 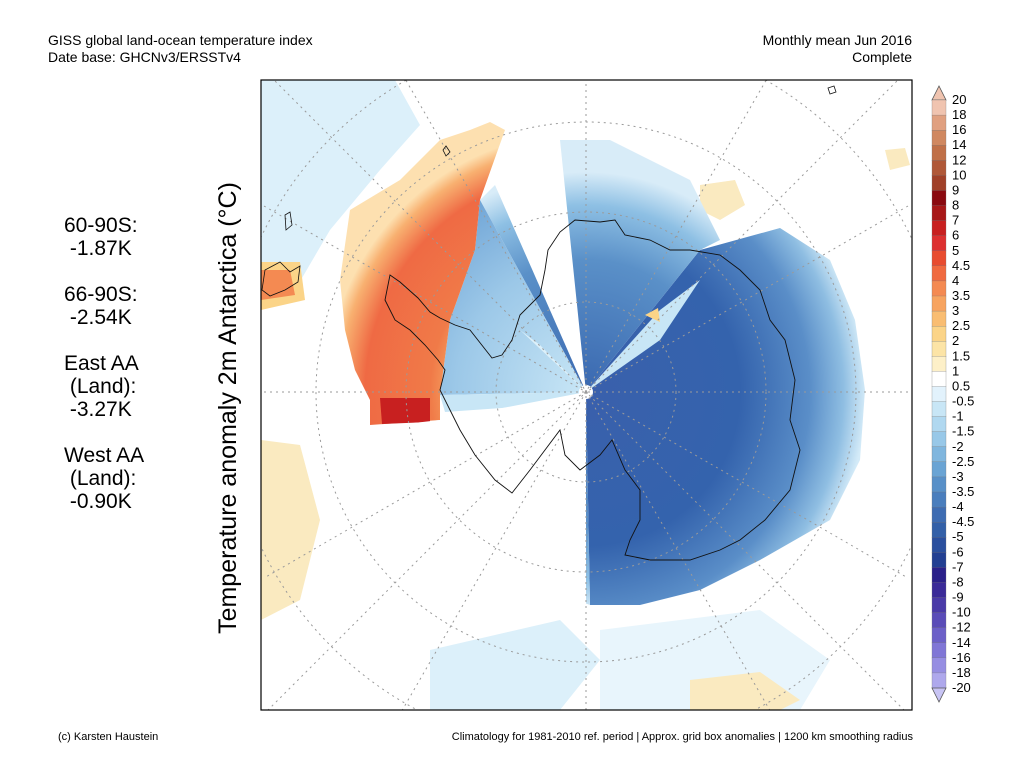 I want to click on stat-west-aa: West AA (Land): -0.90K, so click(x=104, y=478).